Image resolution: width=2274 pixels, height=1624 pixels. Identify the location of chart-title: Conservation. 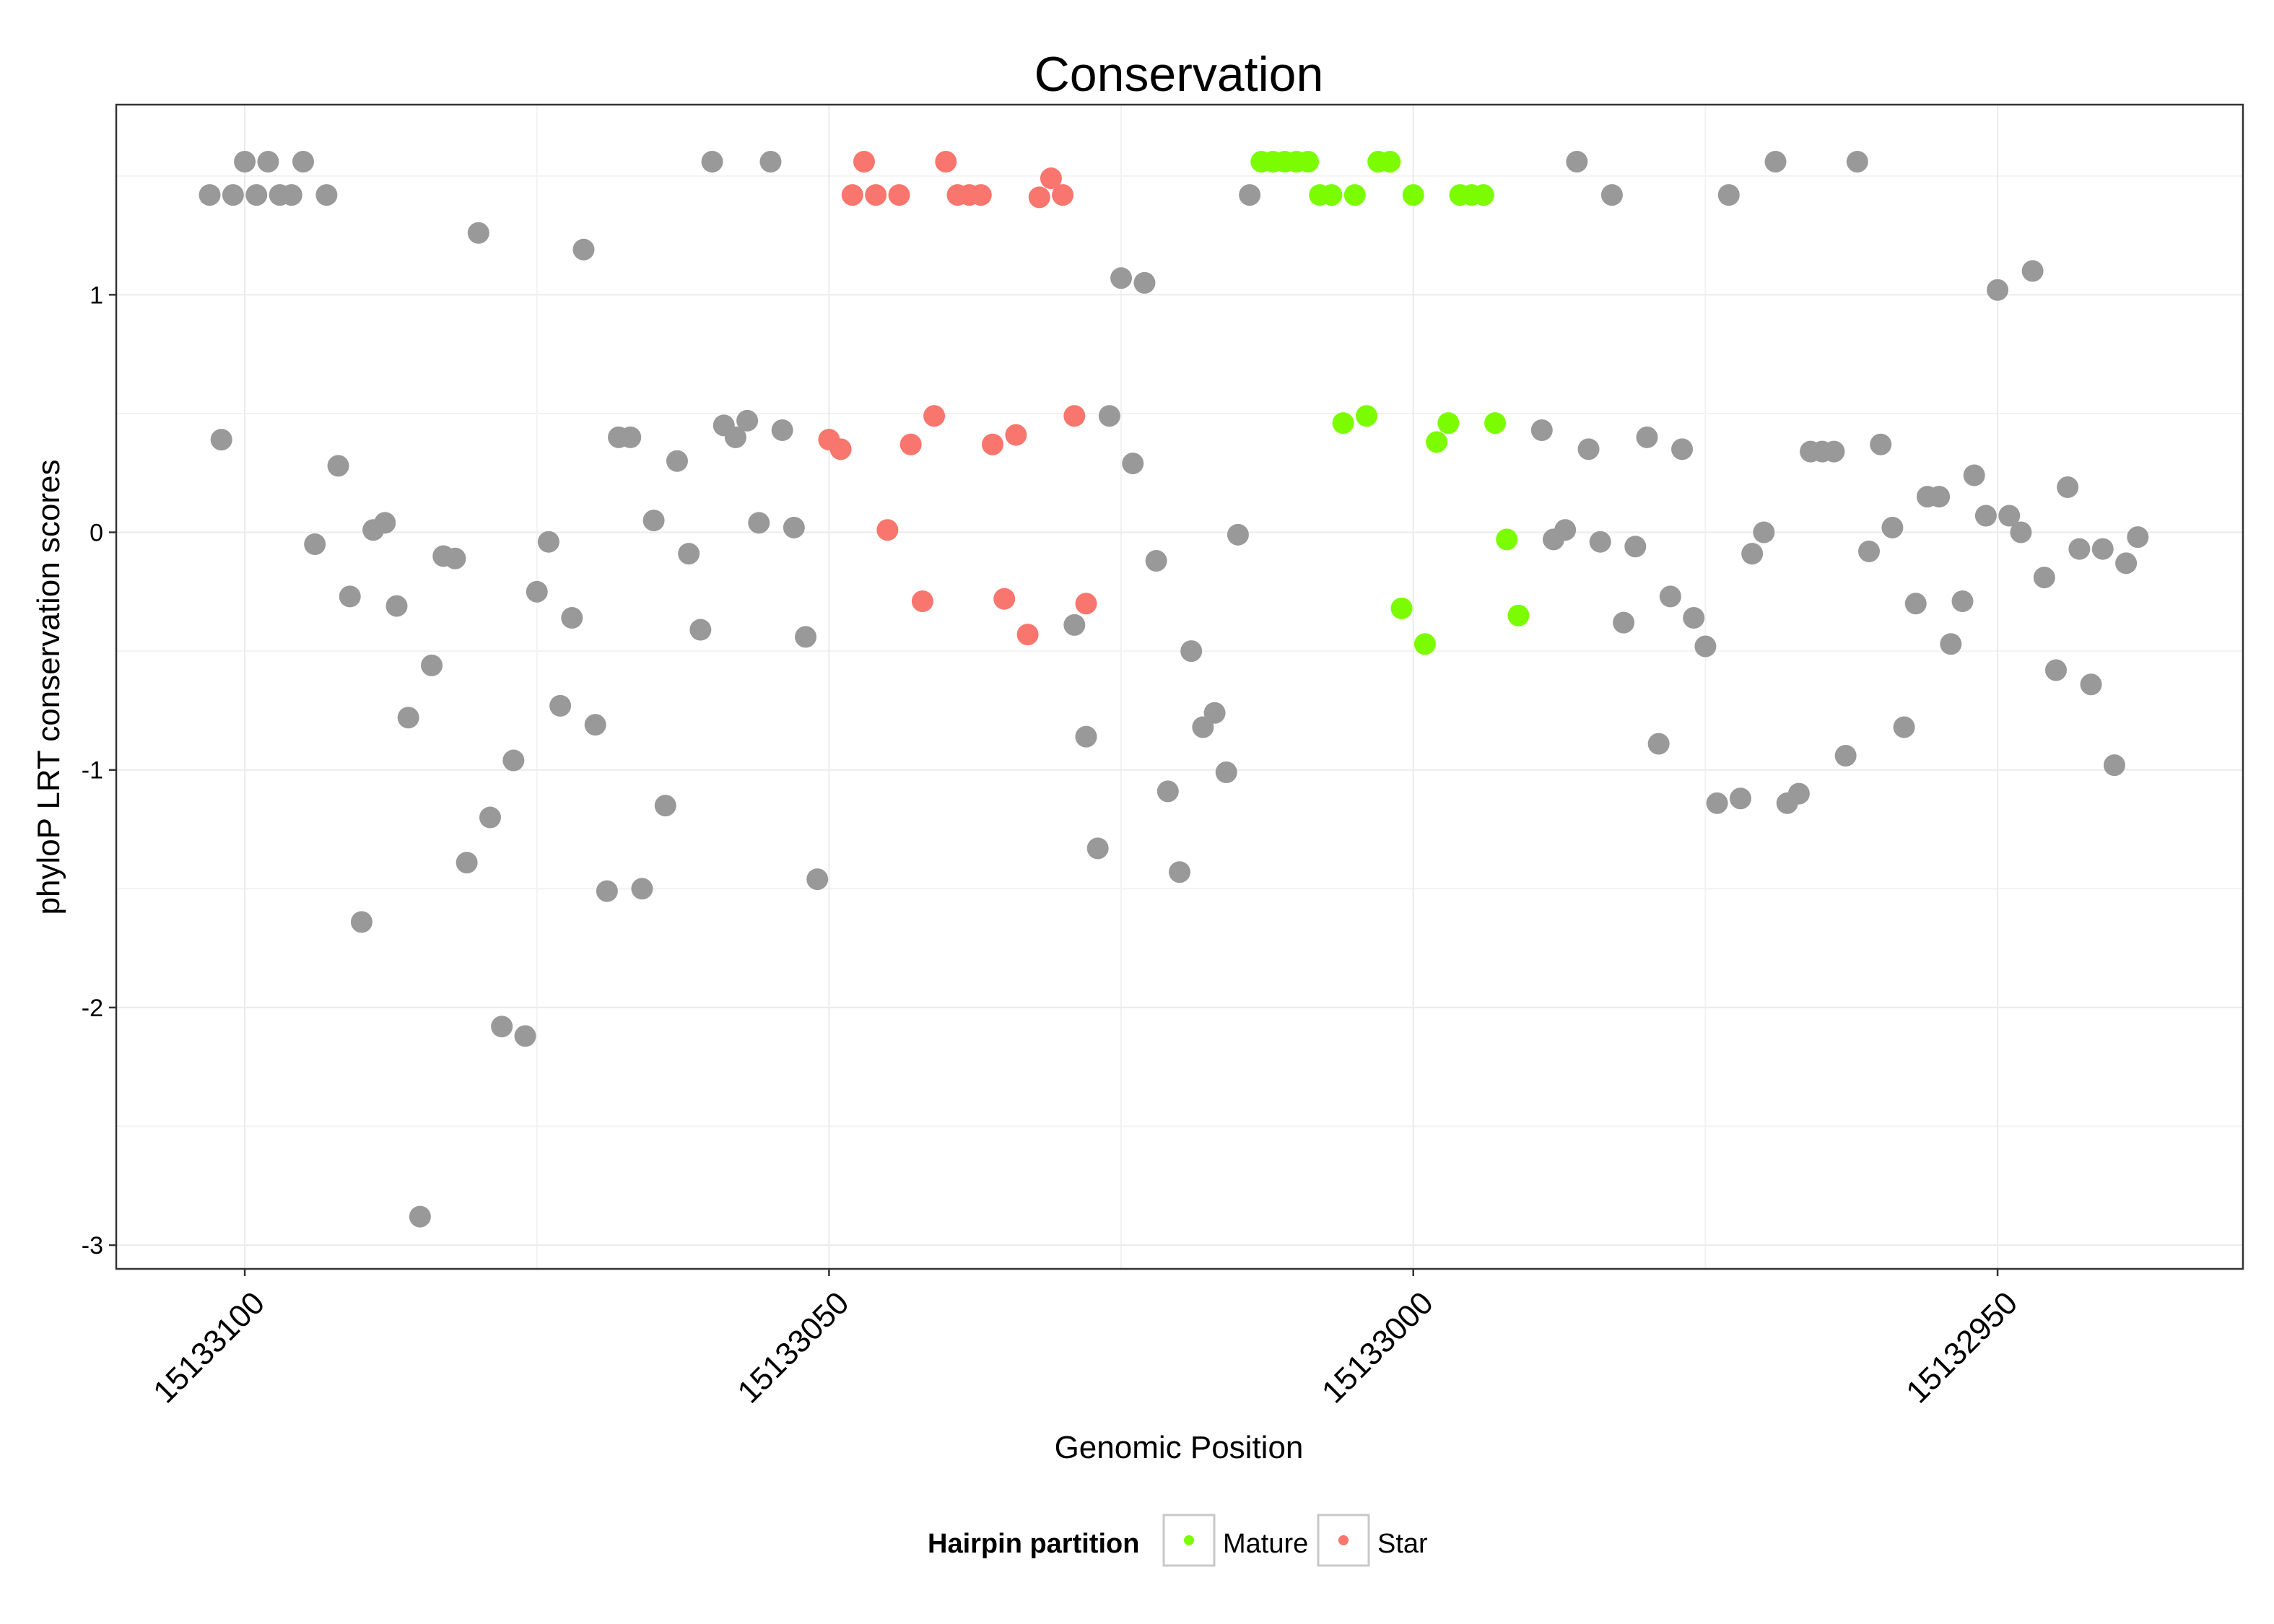
(1179, 74).